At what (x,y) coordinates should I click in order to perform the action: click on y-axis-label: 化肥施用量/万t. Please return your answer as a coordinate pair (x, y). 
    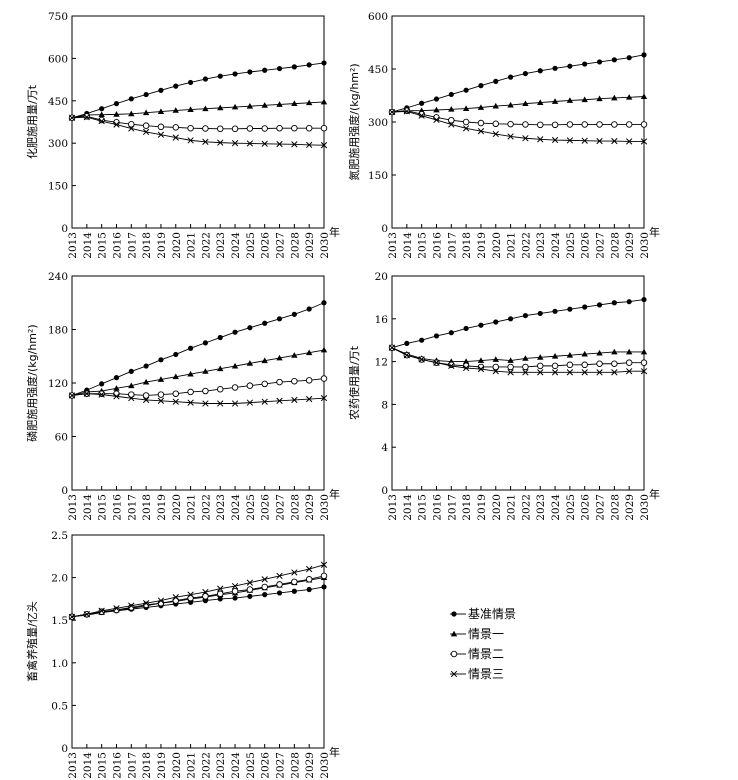
    Looking at the image, I should click on (32, 121).